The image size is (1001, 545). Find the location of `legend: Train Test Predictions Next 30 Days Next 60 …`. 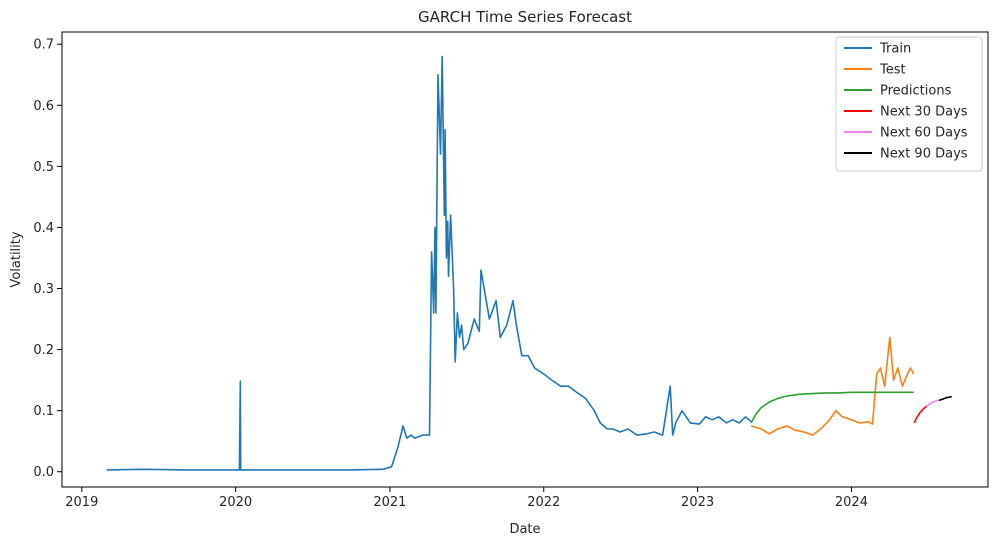

legend: Train Test Predictions Next 30 Days Next 60 … is located at coordinates (909, 104).